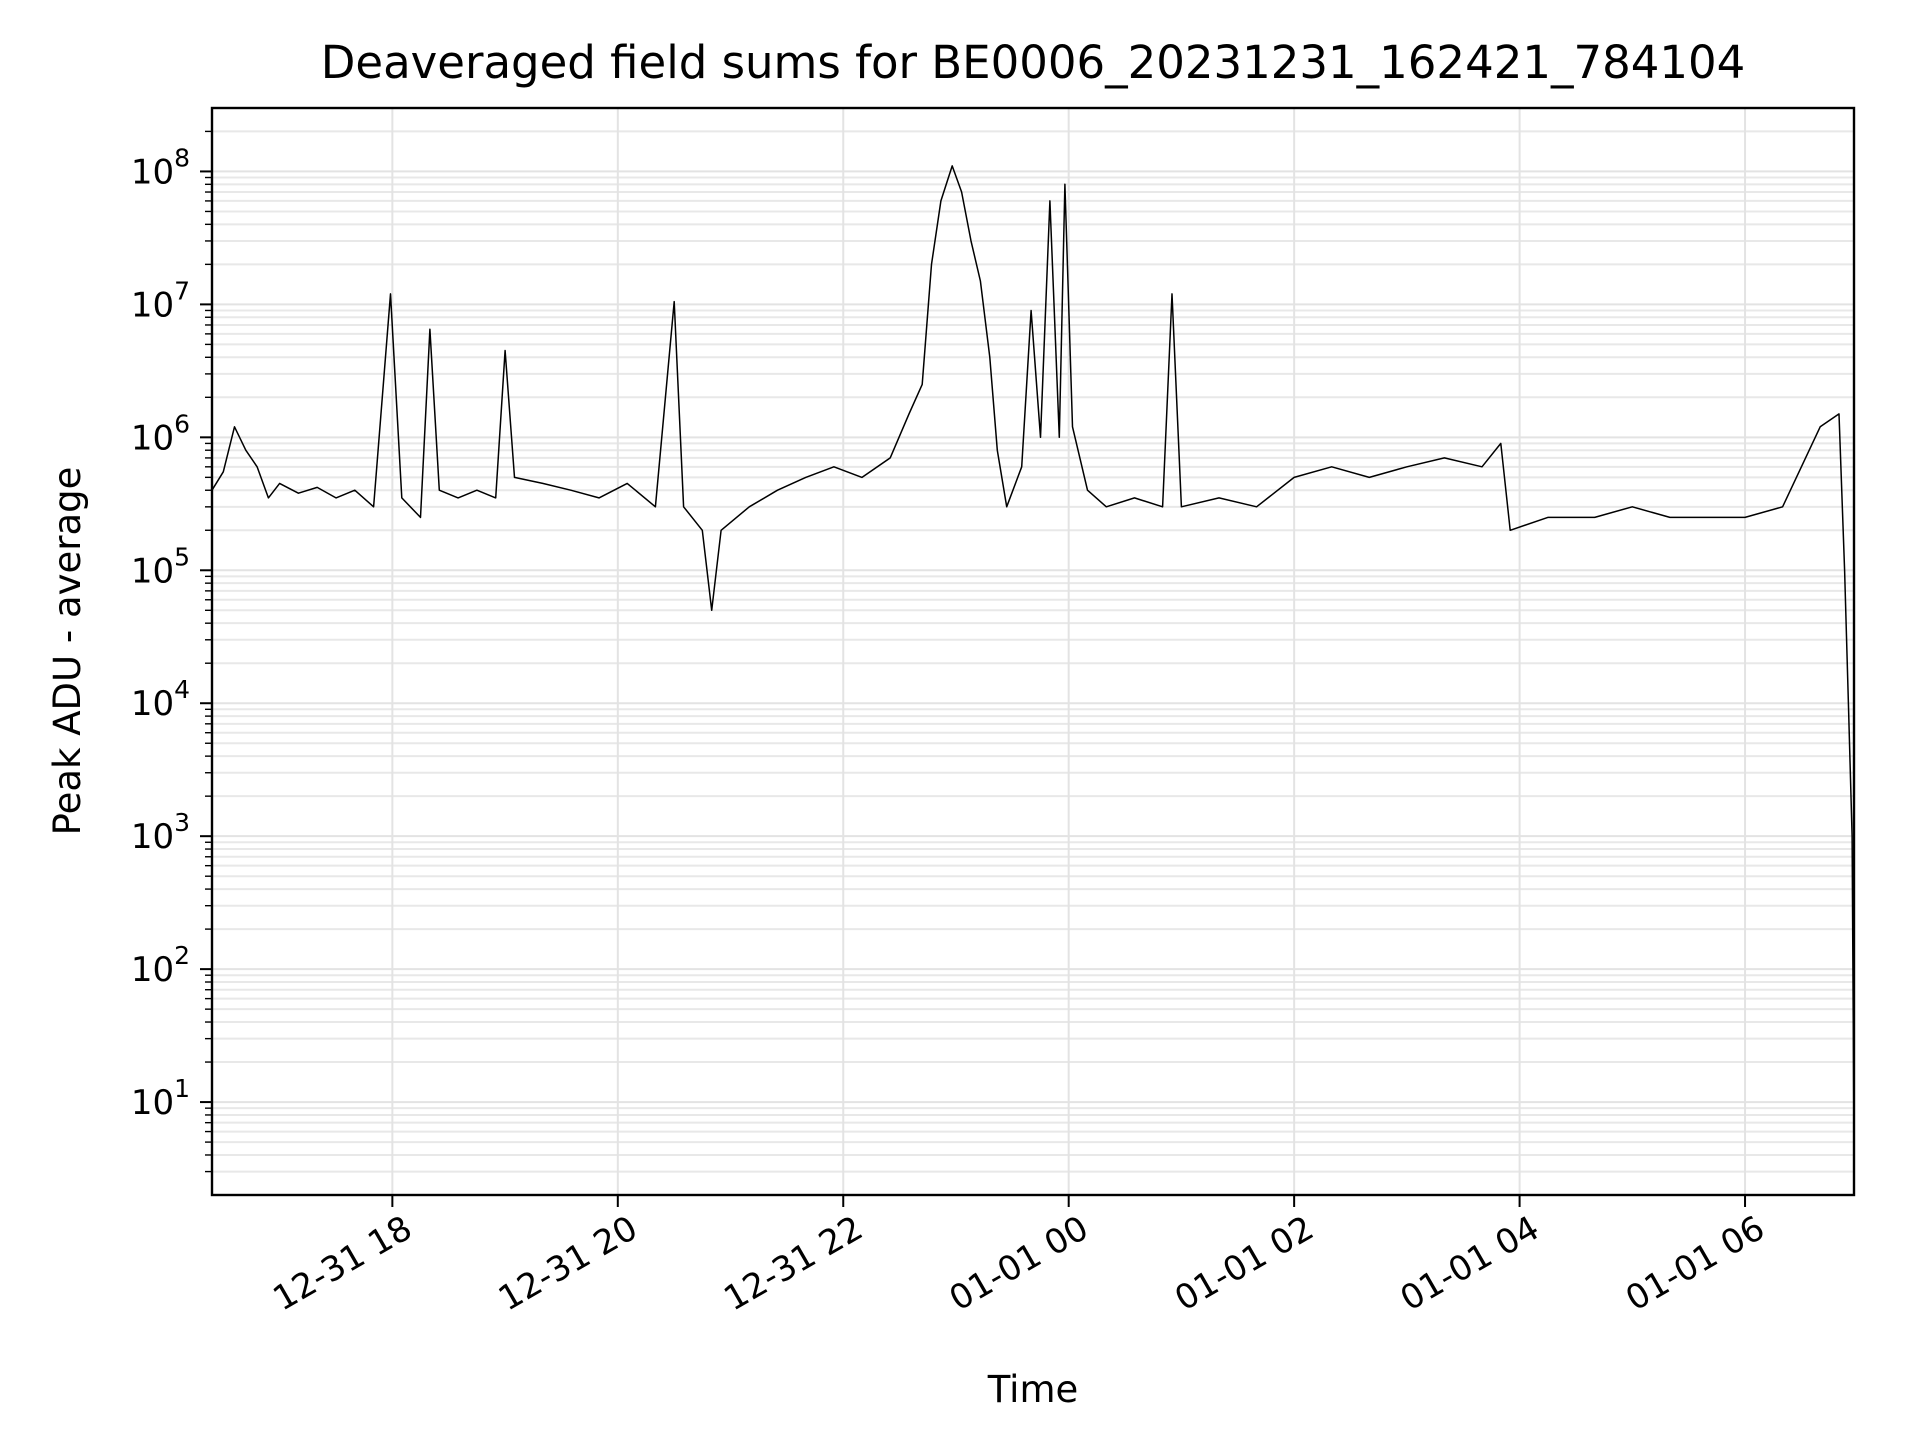 The width and height of the screenshot is (1920, 1440). I want to click on y-tick-label: 10⁸, so click(160, 167).